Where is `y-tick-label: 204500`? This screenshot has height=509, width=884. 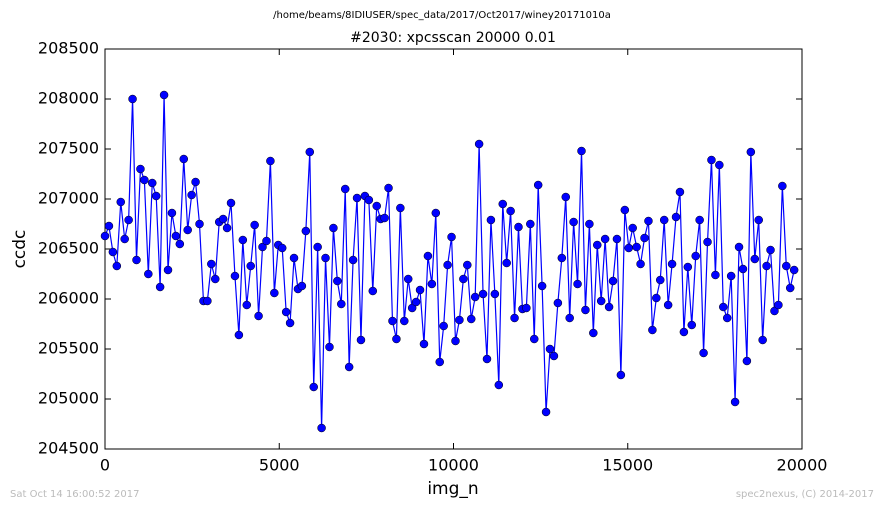 y-tick-label: 204500 is located at coordinates (68, 448).